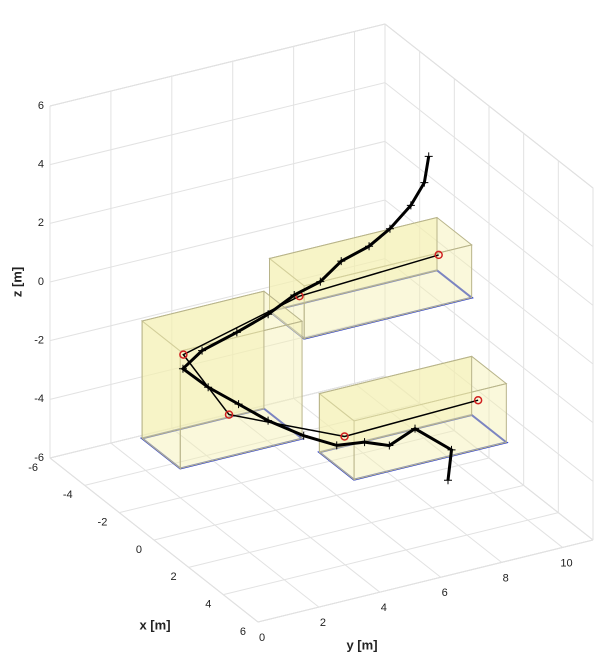 The image size is (603, 664). What do you see at coordinates (139, 550) in the screenshot?
I see `x-tick-label: 0` at bounding box center [139, 550].